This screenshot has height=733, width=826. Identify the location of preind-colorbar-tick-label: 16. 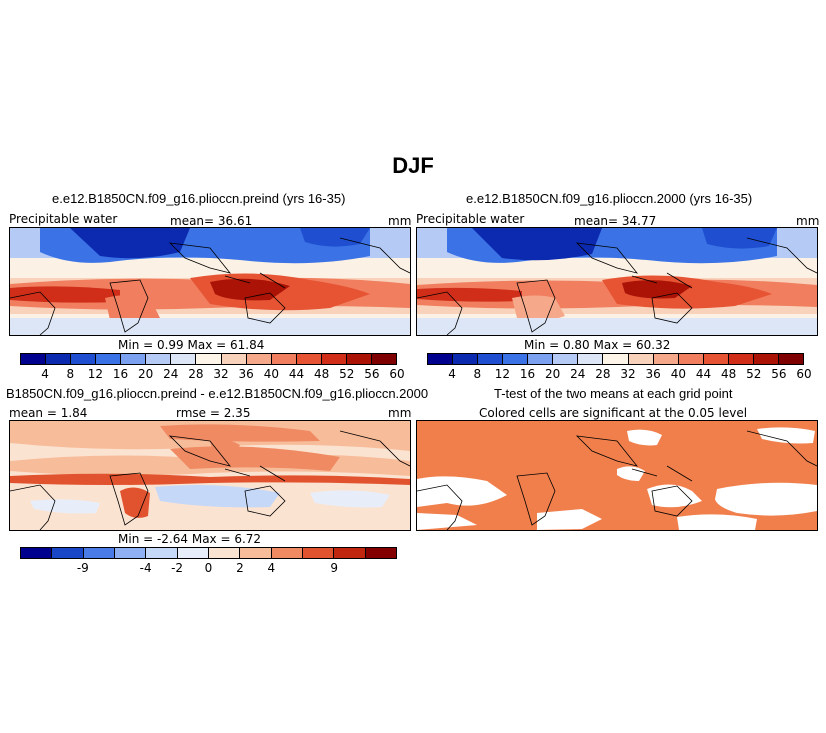
(120, 374).